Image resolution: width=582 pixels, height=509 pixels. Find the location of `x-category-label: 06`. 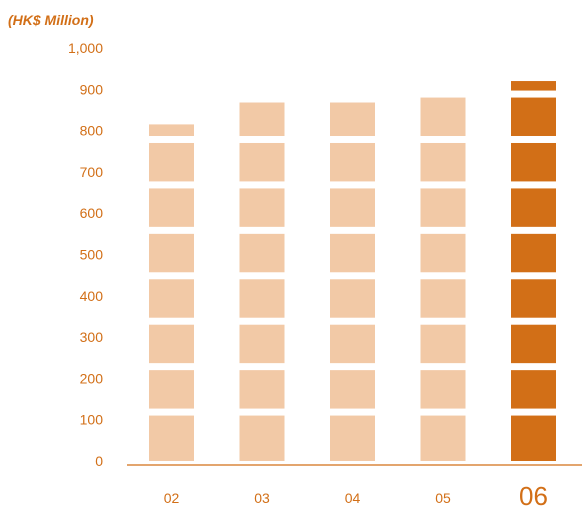

x-category-label: 06 is located at coordinates (533, 495).